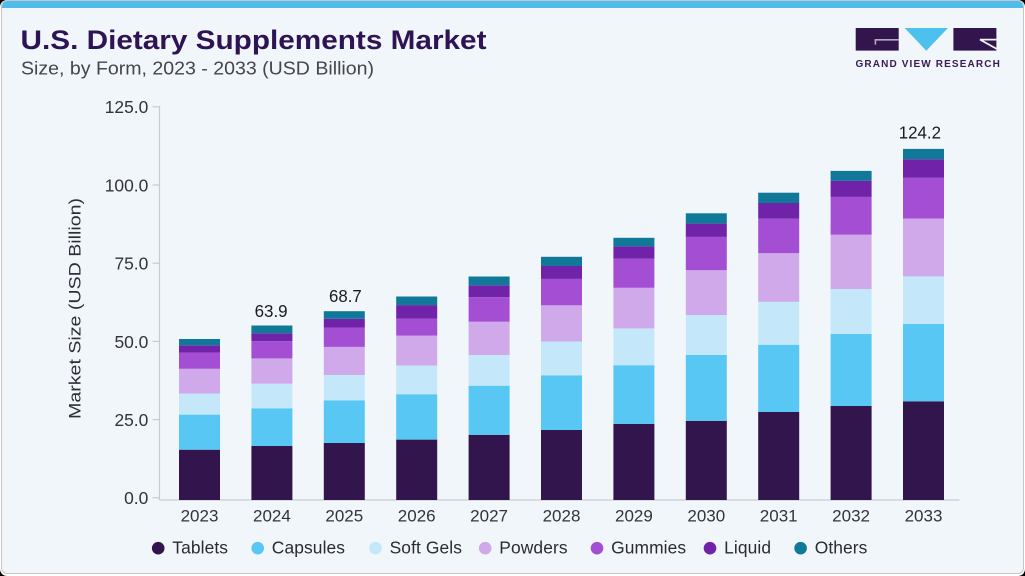 Image resolution: width=1025 pixels, height=576 pixels. Describe the element at coordinates (489, 516) in the screenshot. I see `svg-text: 2027` at that location.